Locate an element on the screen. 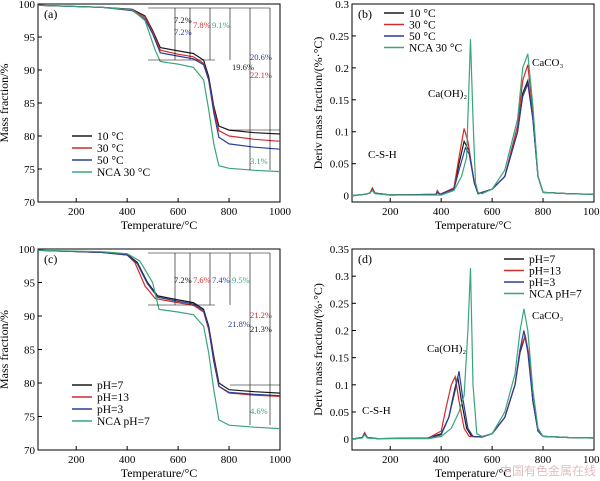 This screenshot has width=600, height=481. panel-label: (b) is located at coordinates (365, 14).